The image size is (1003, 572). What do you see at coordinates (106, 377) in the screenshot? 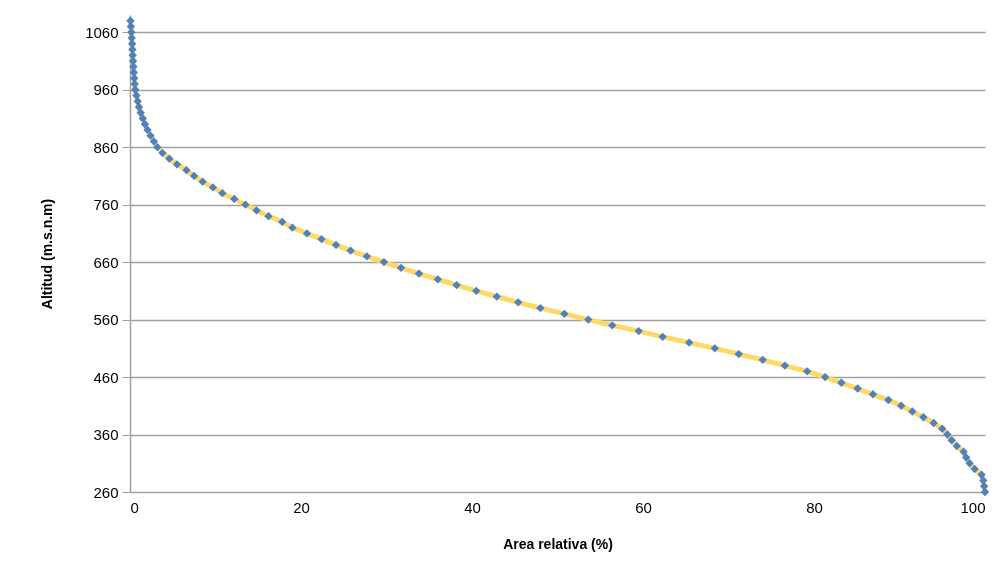
I see `y-tick-label: 460` at bounding box center [106, 377].